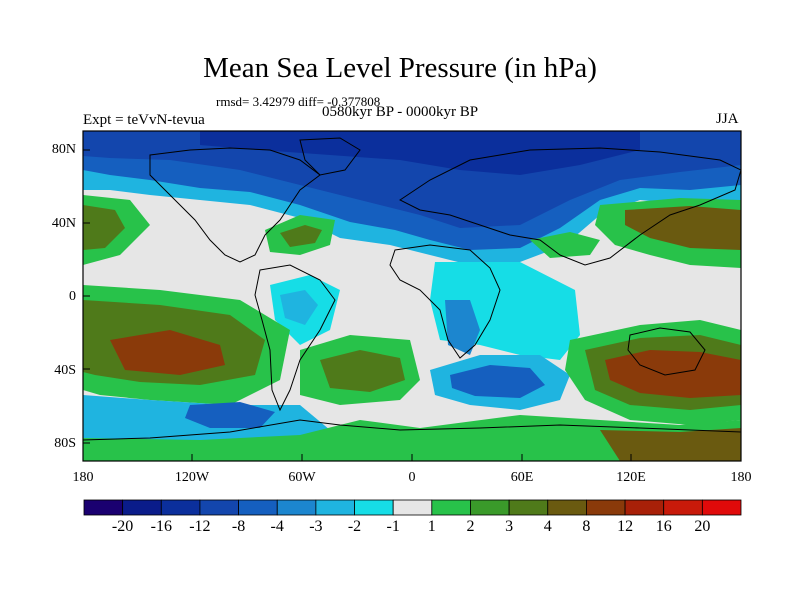  What do you see at coordinates (412, 430) in the screenshot?
I see `antarctica-coastline` at bounding box center [412, 430].